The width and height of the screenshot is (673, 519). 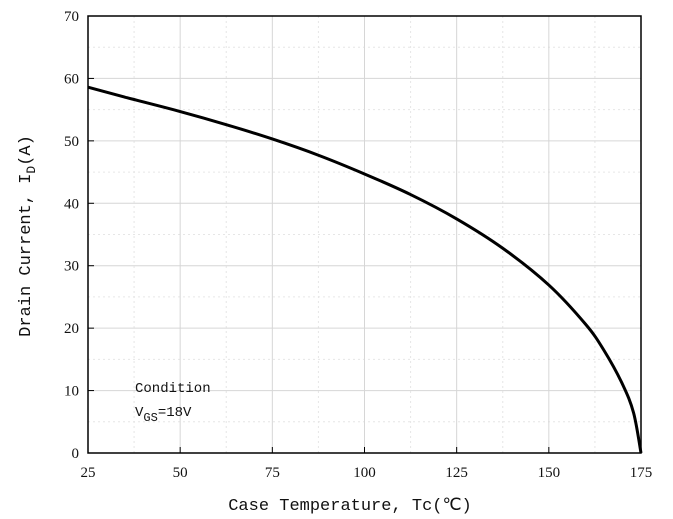 I want to click on condition-label: Condition, so click(x=173, y=389).